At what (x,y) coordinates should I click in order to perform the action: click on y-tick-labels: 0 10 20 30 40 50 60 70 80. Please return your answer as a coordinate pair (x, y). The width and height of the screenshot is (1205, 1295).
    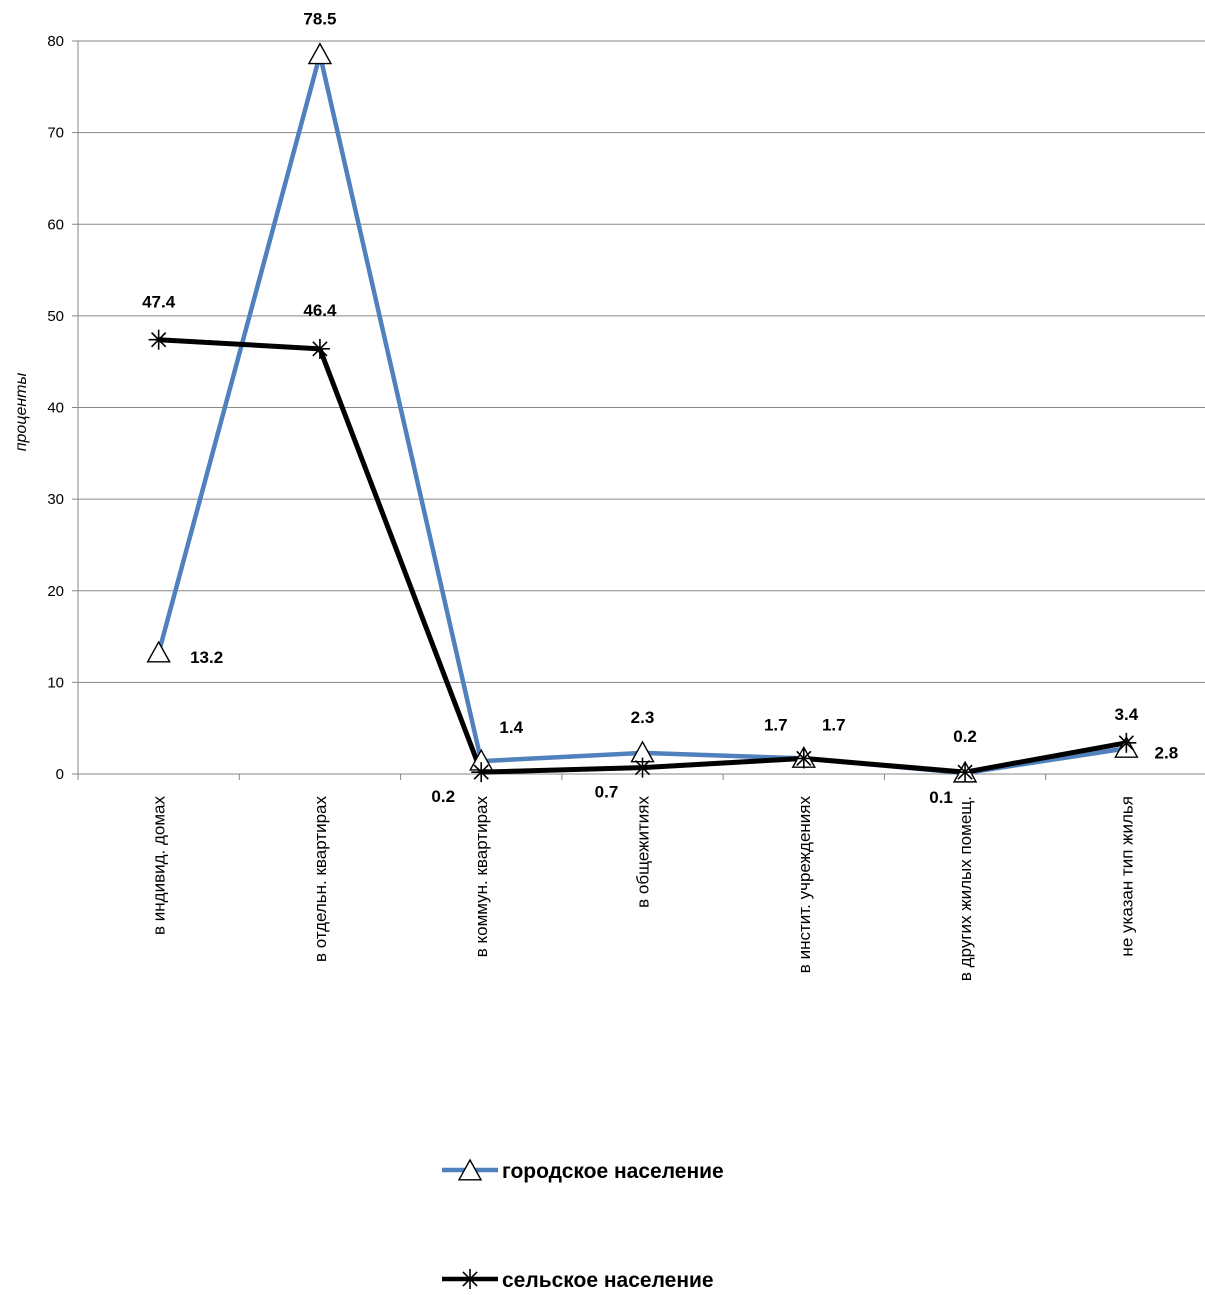
    Looking at the image, I should click on (55, 408).